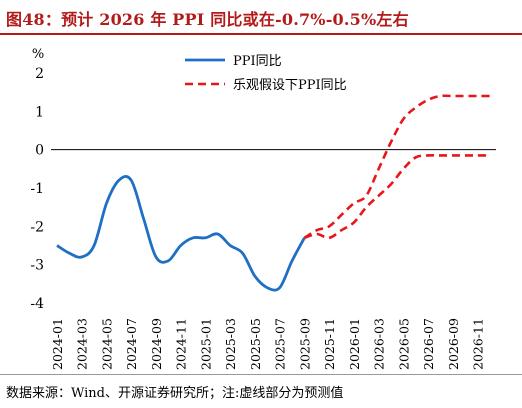 This screenshot has height=408, width=522. What do you see at coordinates (255, 344) in the screenshot?
I see `x-tick-label: 2025-05` at bounding box center [255, 344].